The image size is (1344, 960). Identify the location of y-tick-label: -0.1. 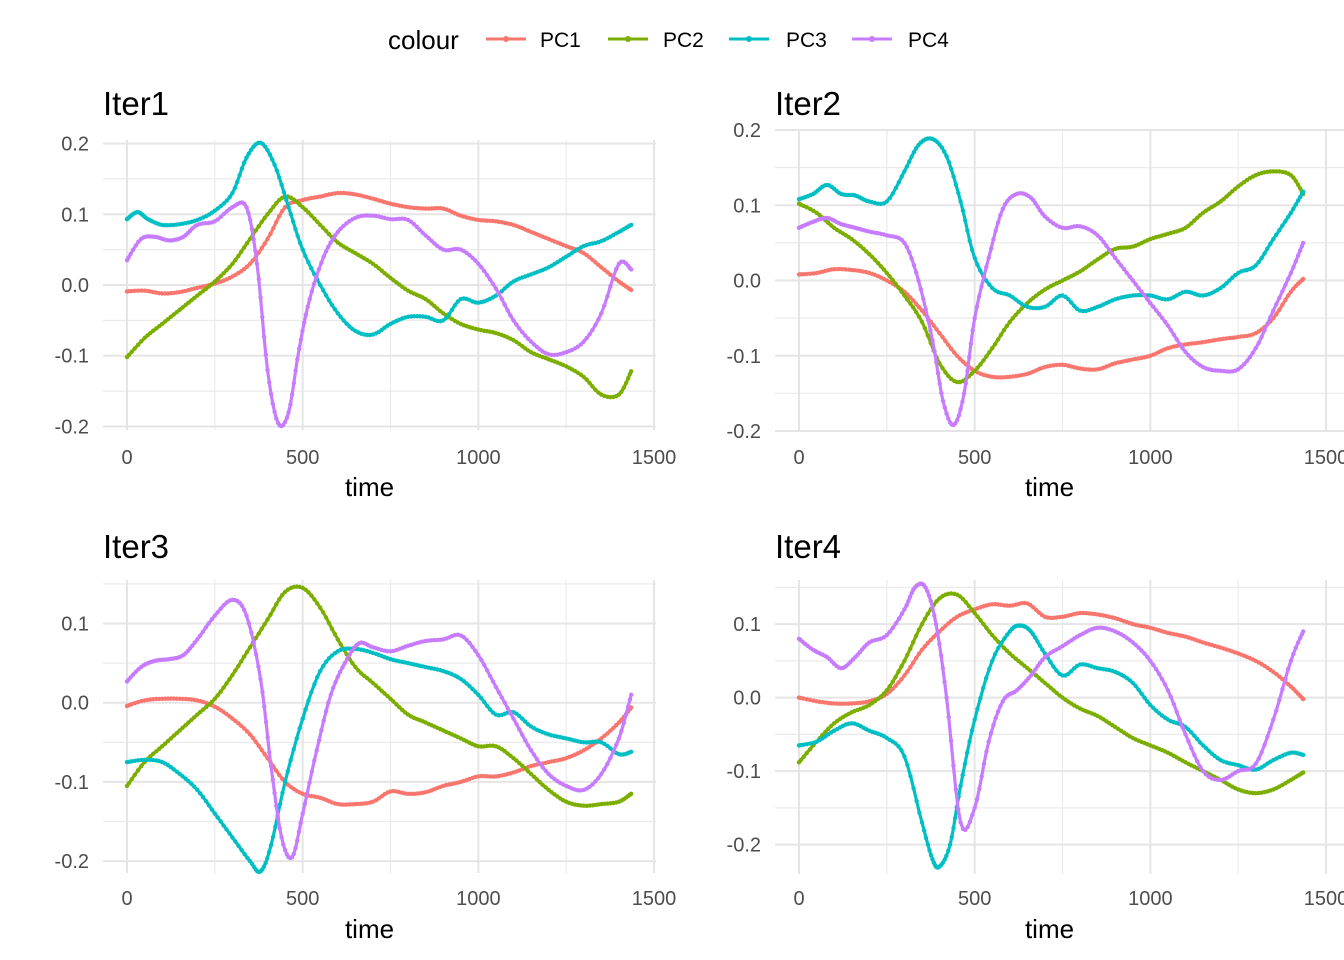
(72, 357).